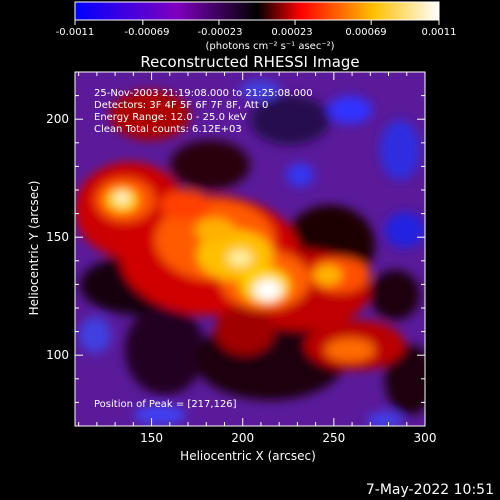  I want to click on colorbar-tick-label: 0.0011, so click(439, 32).